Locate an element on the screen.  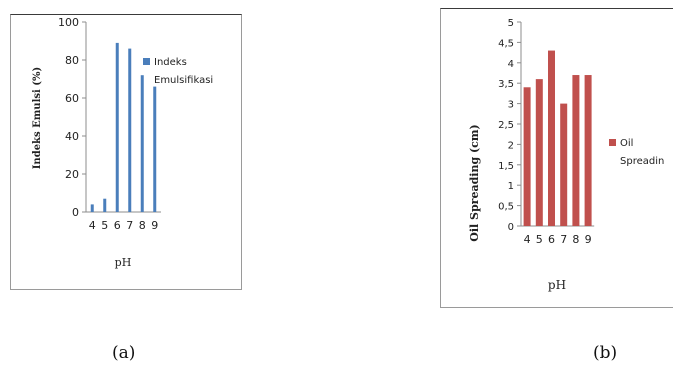
legend-label: Spreadin is located at coordinates (642, 161).